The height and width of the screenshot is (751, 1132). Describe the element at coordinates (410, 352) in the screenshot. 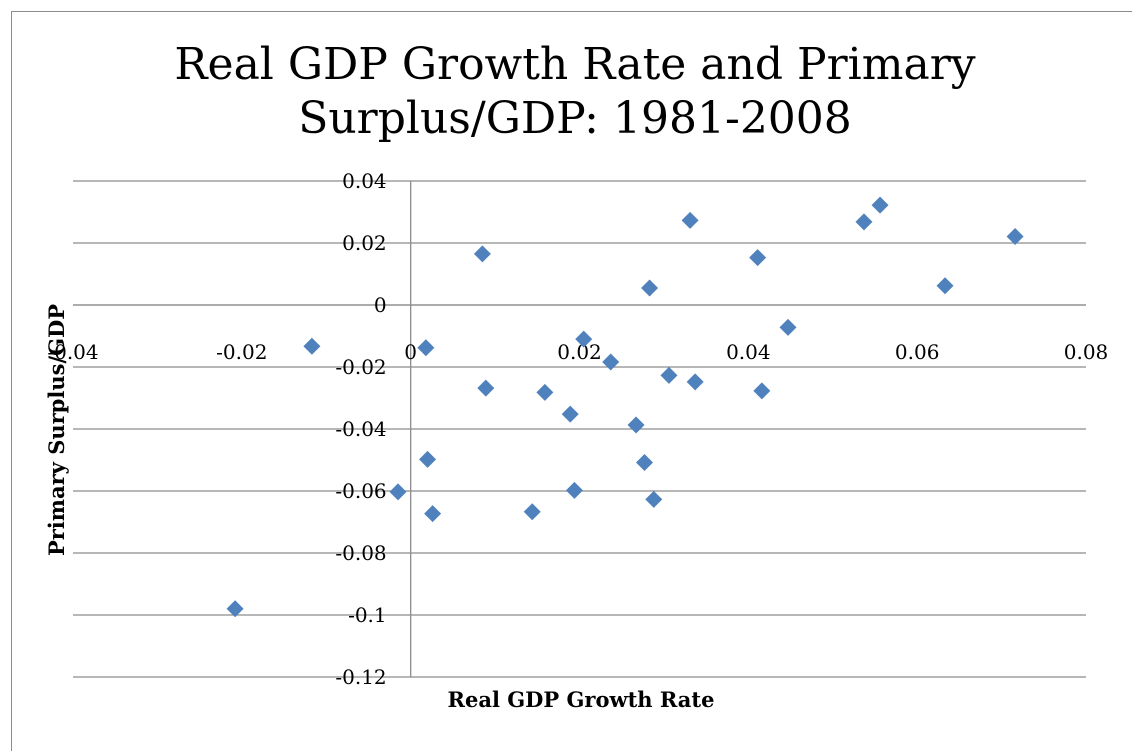

I see `x-tick-label: 0` at that location.